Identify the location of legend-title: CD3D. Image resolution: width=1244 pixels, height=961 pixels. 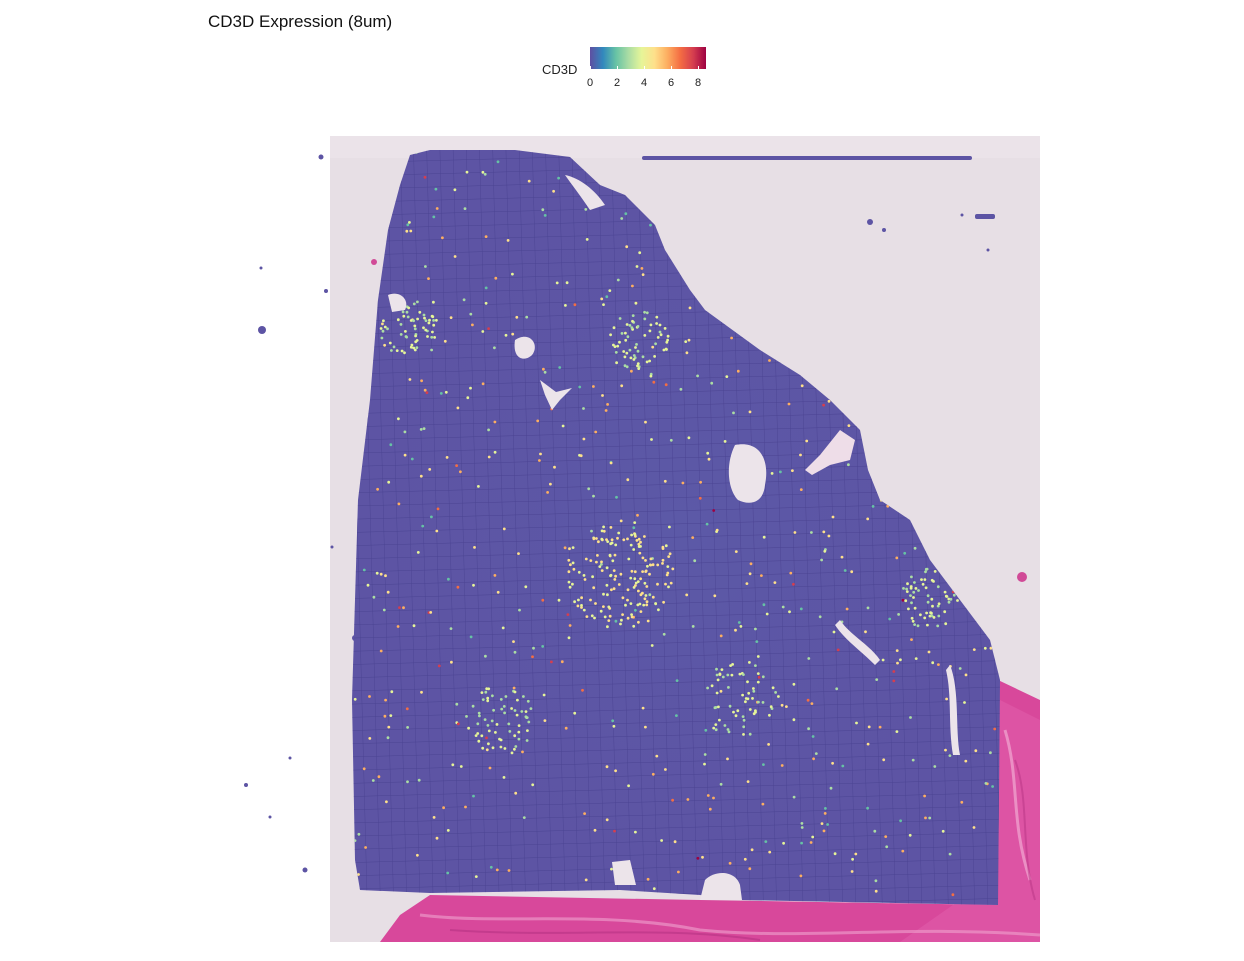
(560, 69).